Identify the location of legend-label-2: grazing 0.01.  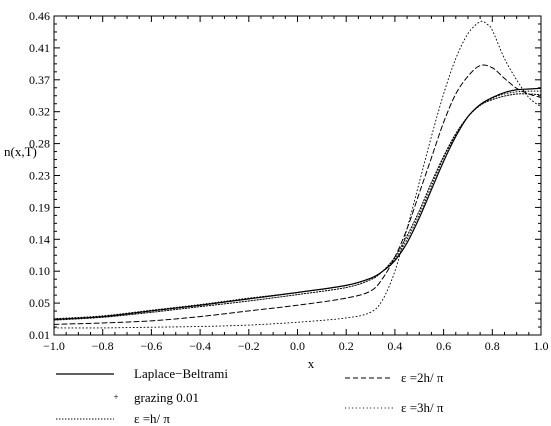
(166, 397).